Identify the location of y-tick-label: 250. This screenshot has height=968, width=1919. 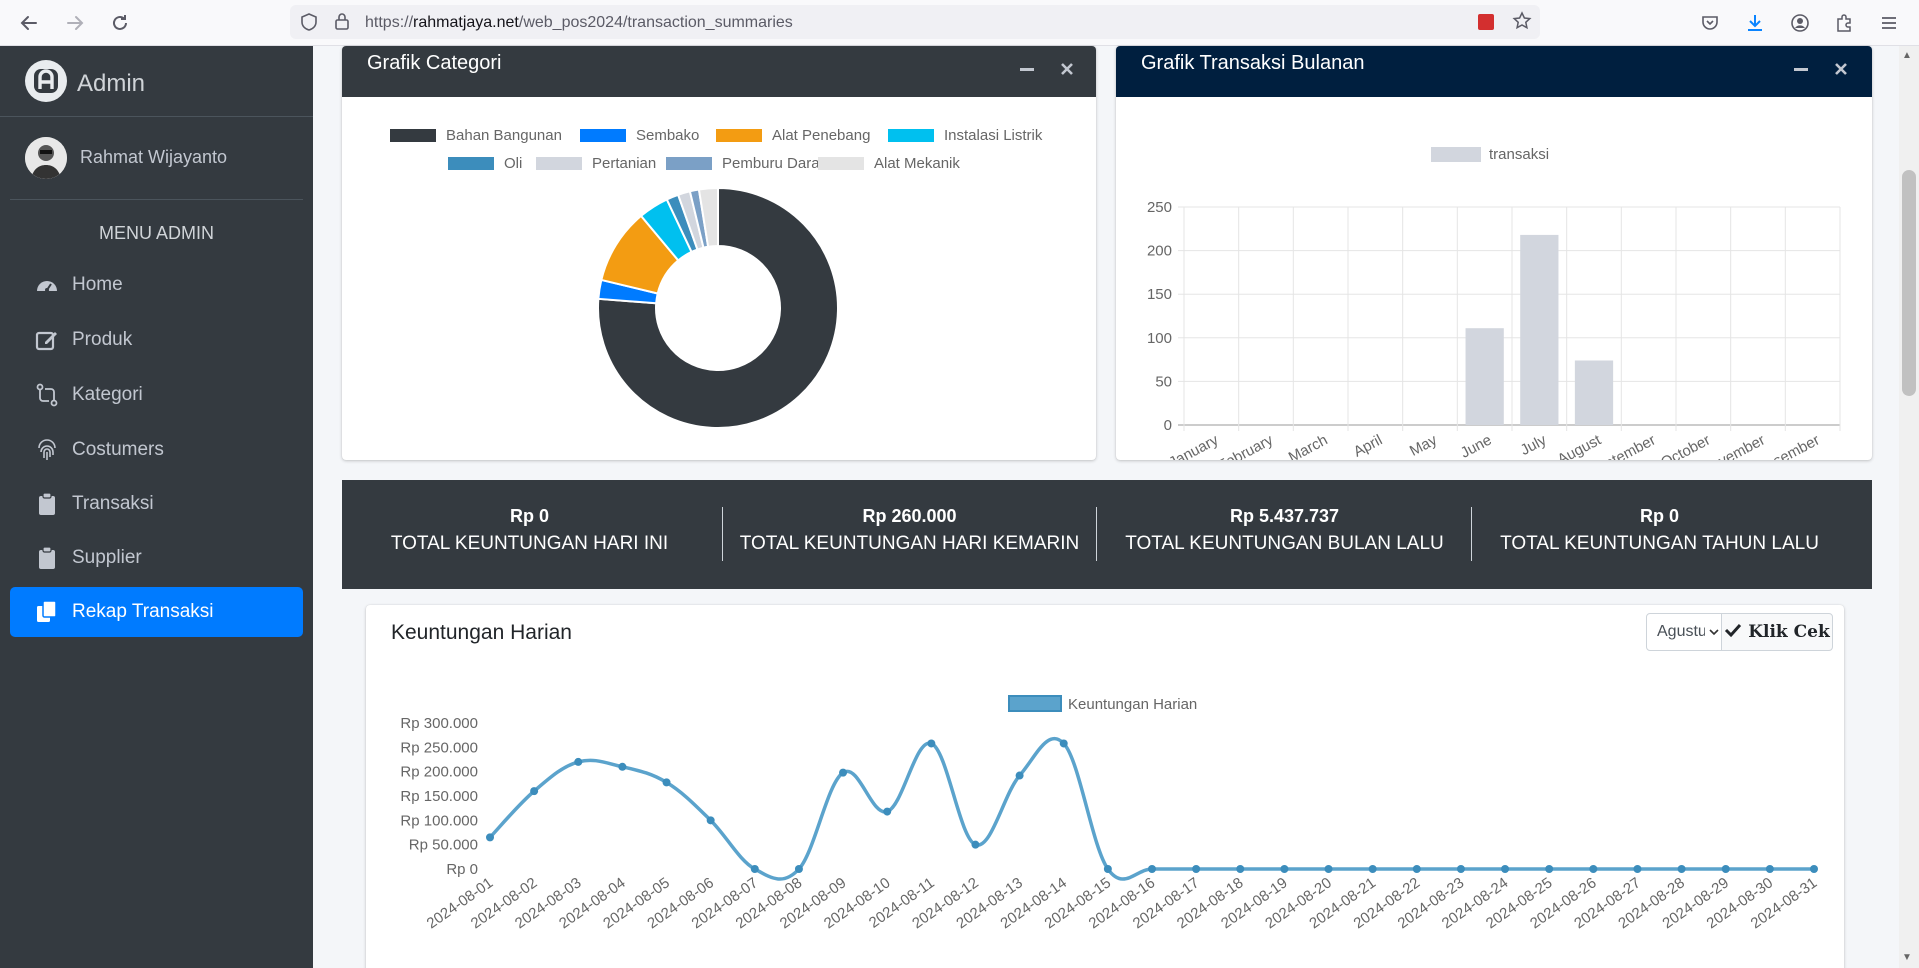
(1159, 207).